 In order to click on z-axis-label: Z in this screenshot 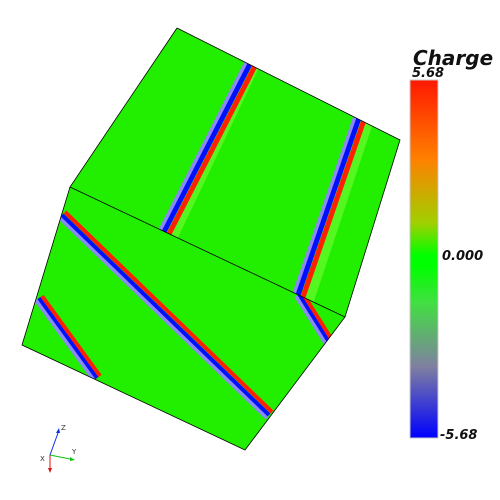, I will do `click(63, 428)`.